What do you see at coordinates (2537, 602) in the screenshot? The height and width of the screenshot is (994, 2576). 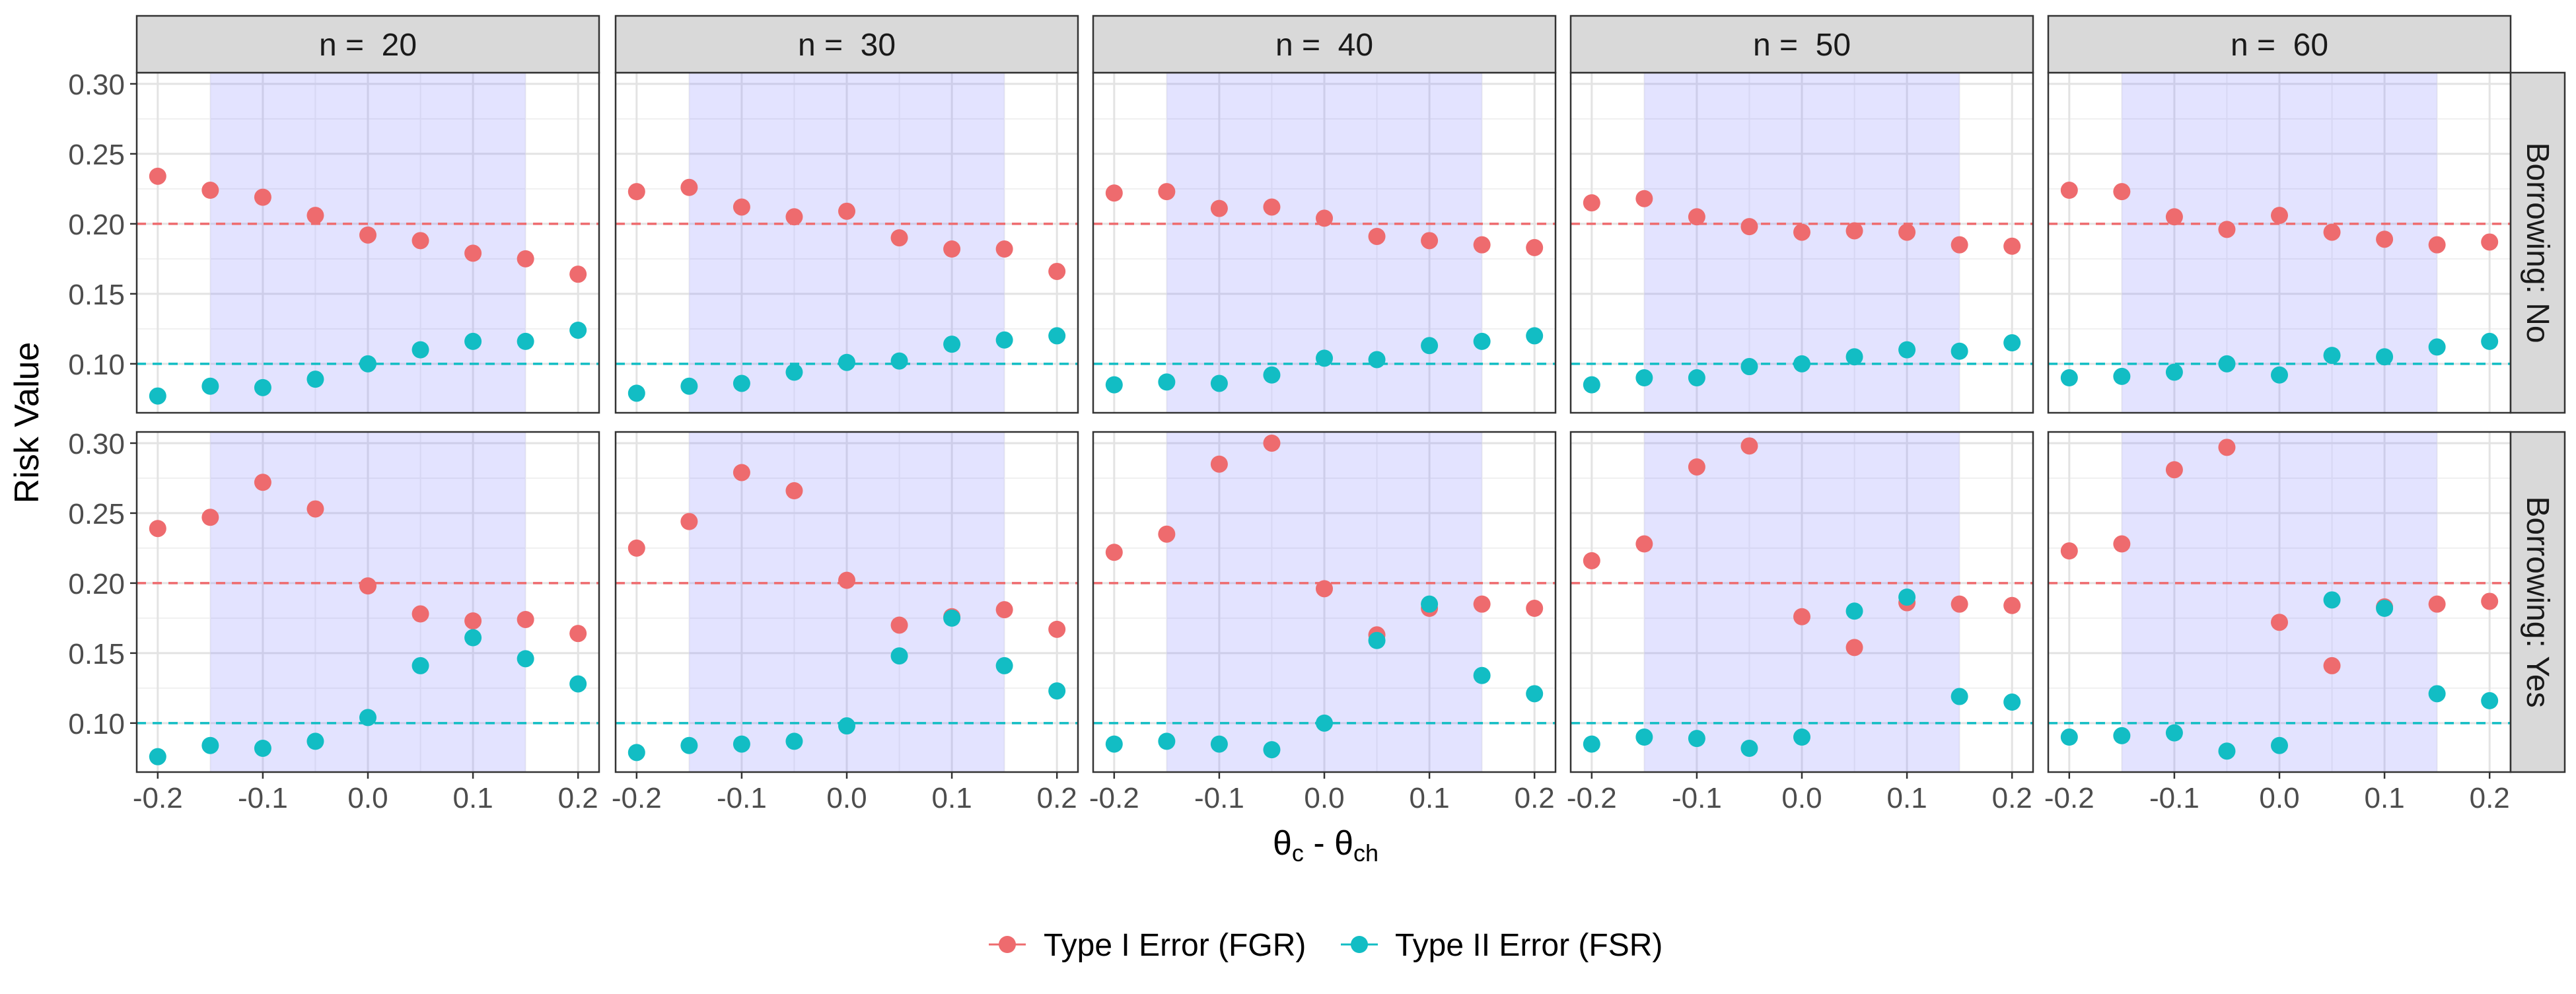 I see `row-strip-borrowing-yes: Borrowing: Yes` at bounding box center [2537, 602].